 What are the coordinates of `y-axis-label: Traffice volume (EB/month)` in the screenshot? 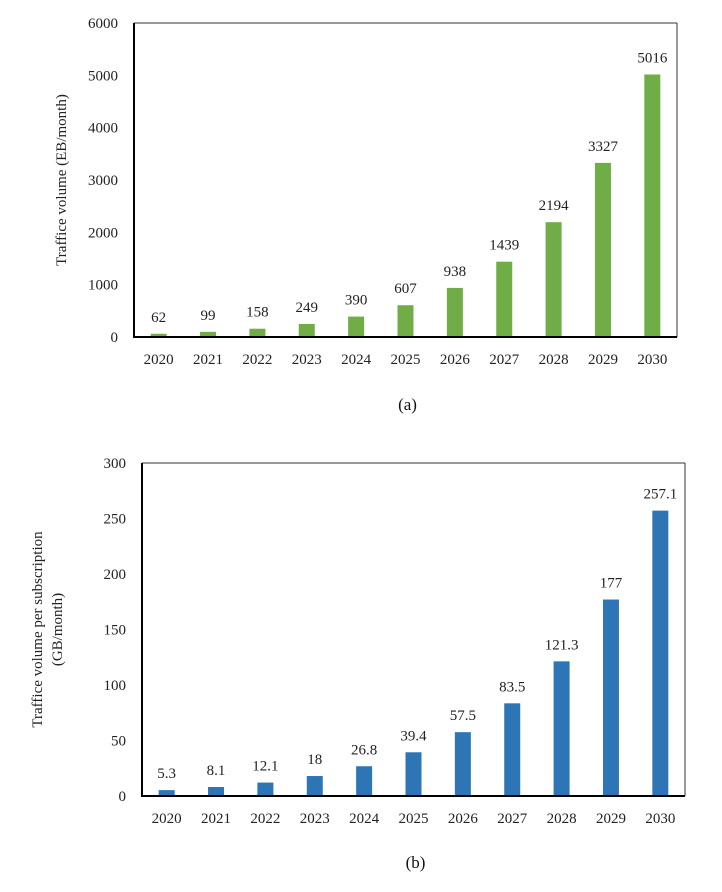 It's located at (62, 180).